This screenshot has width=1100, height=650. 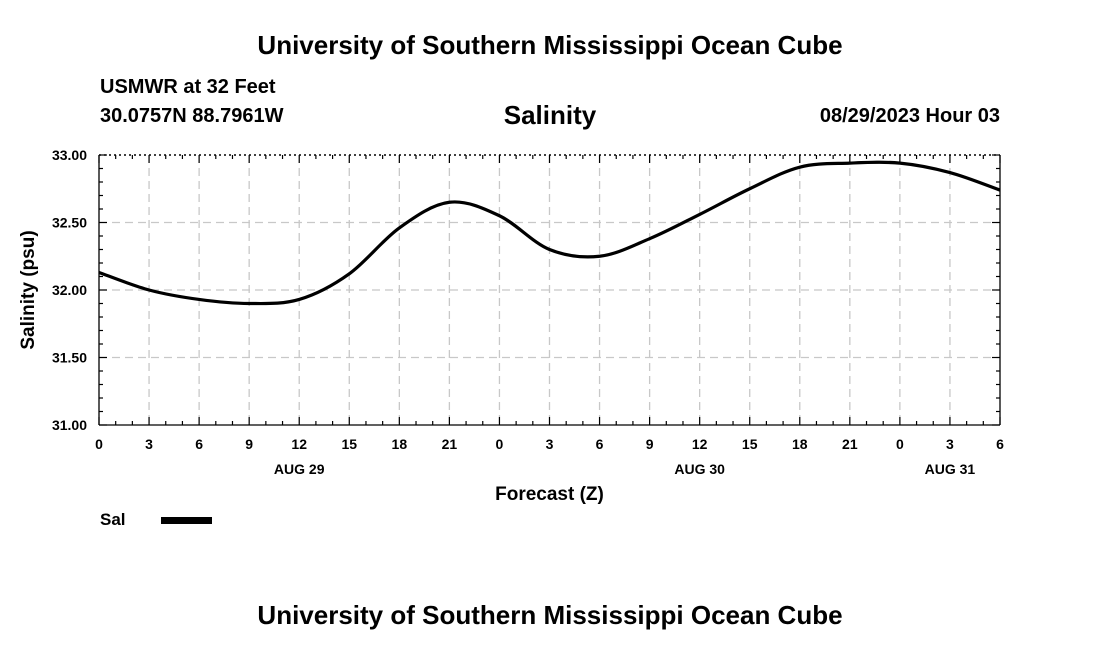 I want to click on legend-swatch, so click(x=186, y=520).